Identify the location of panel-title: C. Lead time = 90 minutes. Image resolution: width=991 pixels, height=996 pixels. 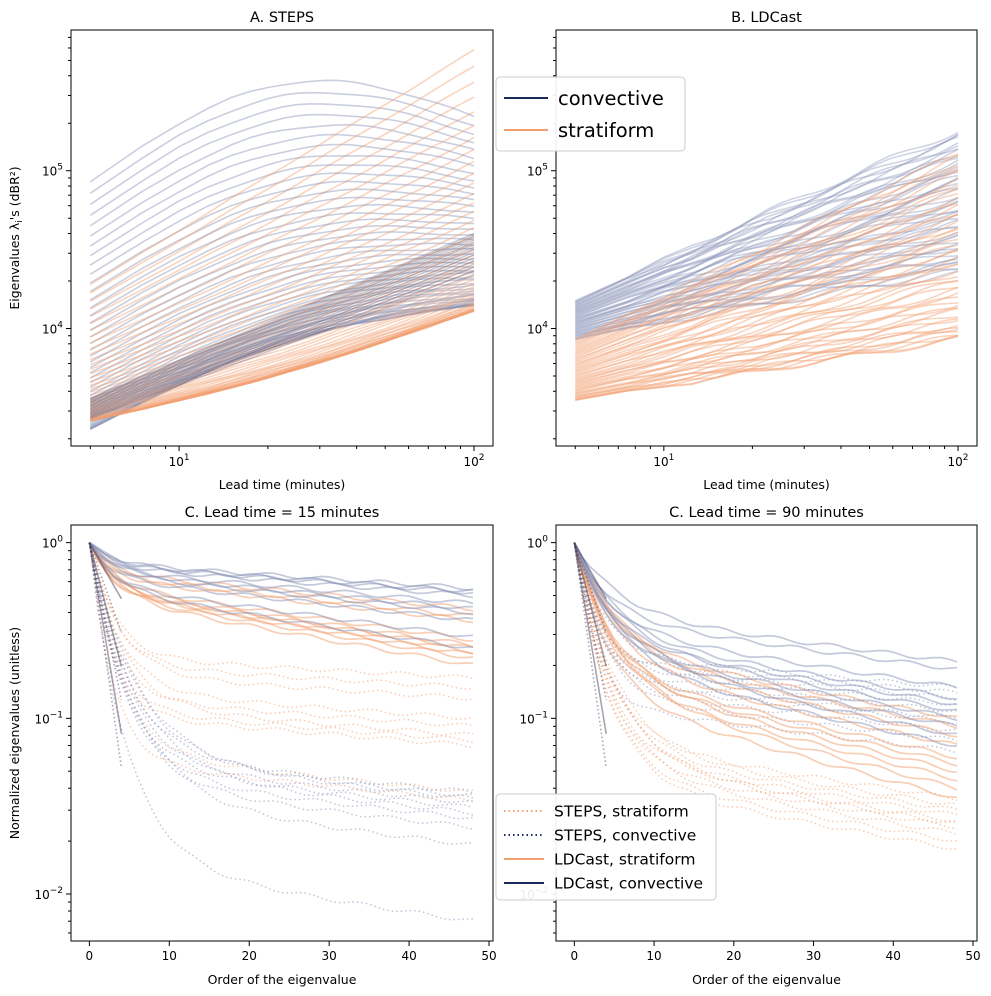
(766, 513).